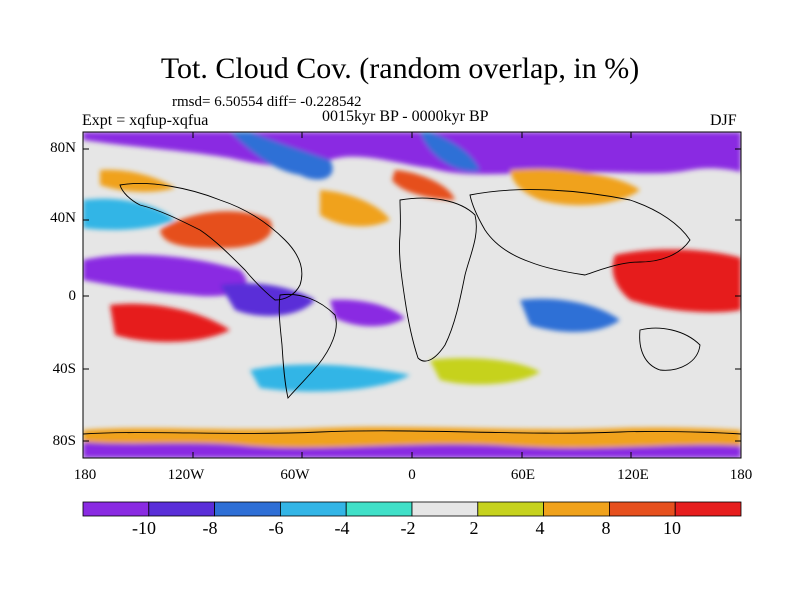 The image size is (800, 600). What do you see at coordinates (276, 528) in the screenshot?
I see `colorbar-label: -6` at bounding box center [276, 528].